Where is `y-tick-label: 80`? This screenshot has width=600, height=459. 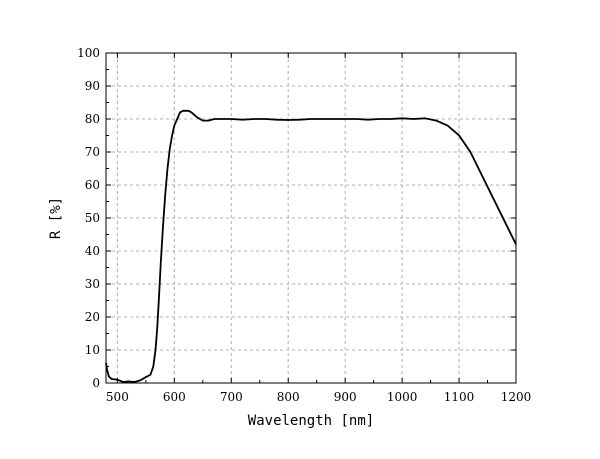
y-tick-label: 80 is located at coordinates (92, 119).